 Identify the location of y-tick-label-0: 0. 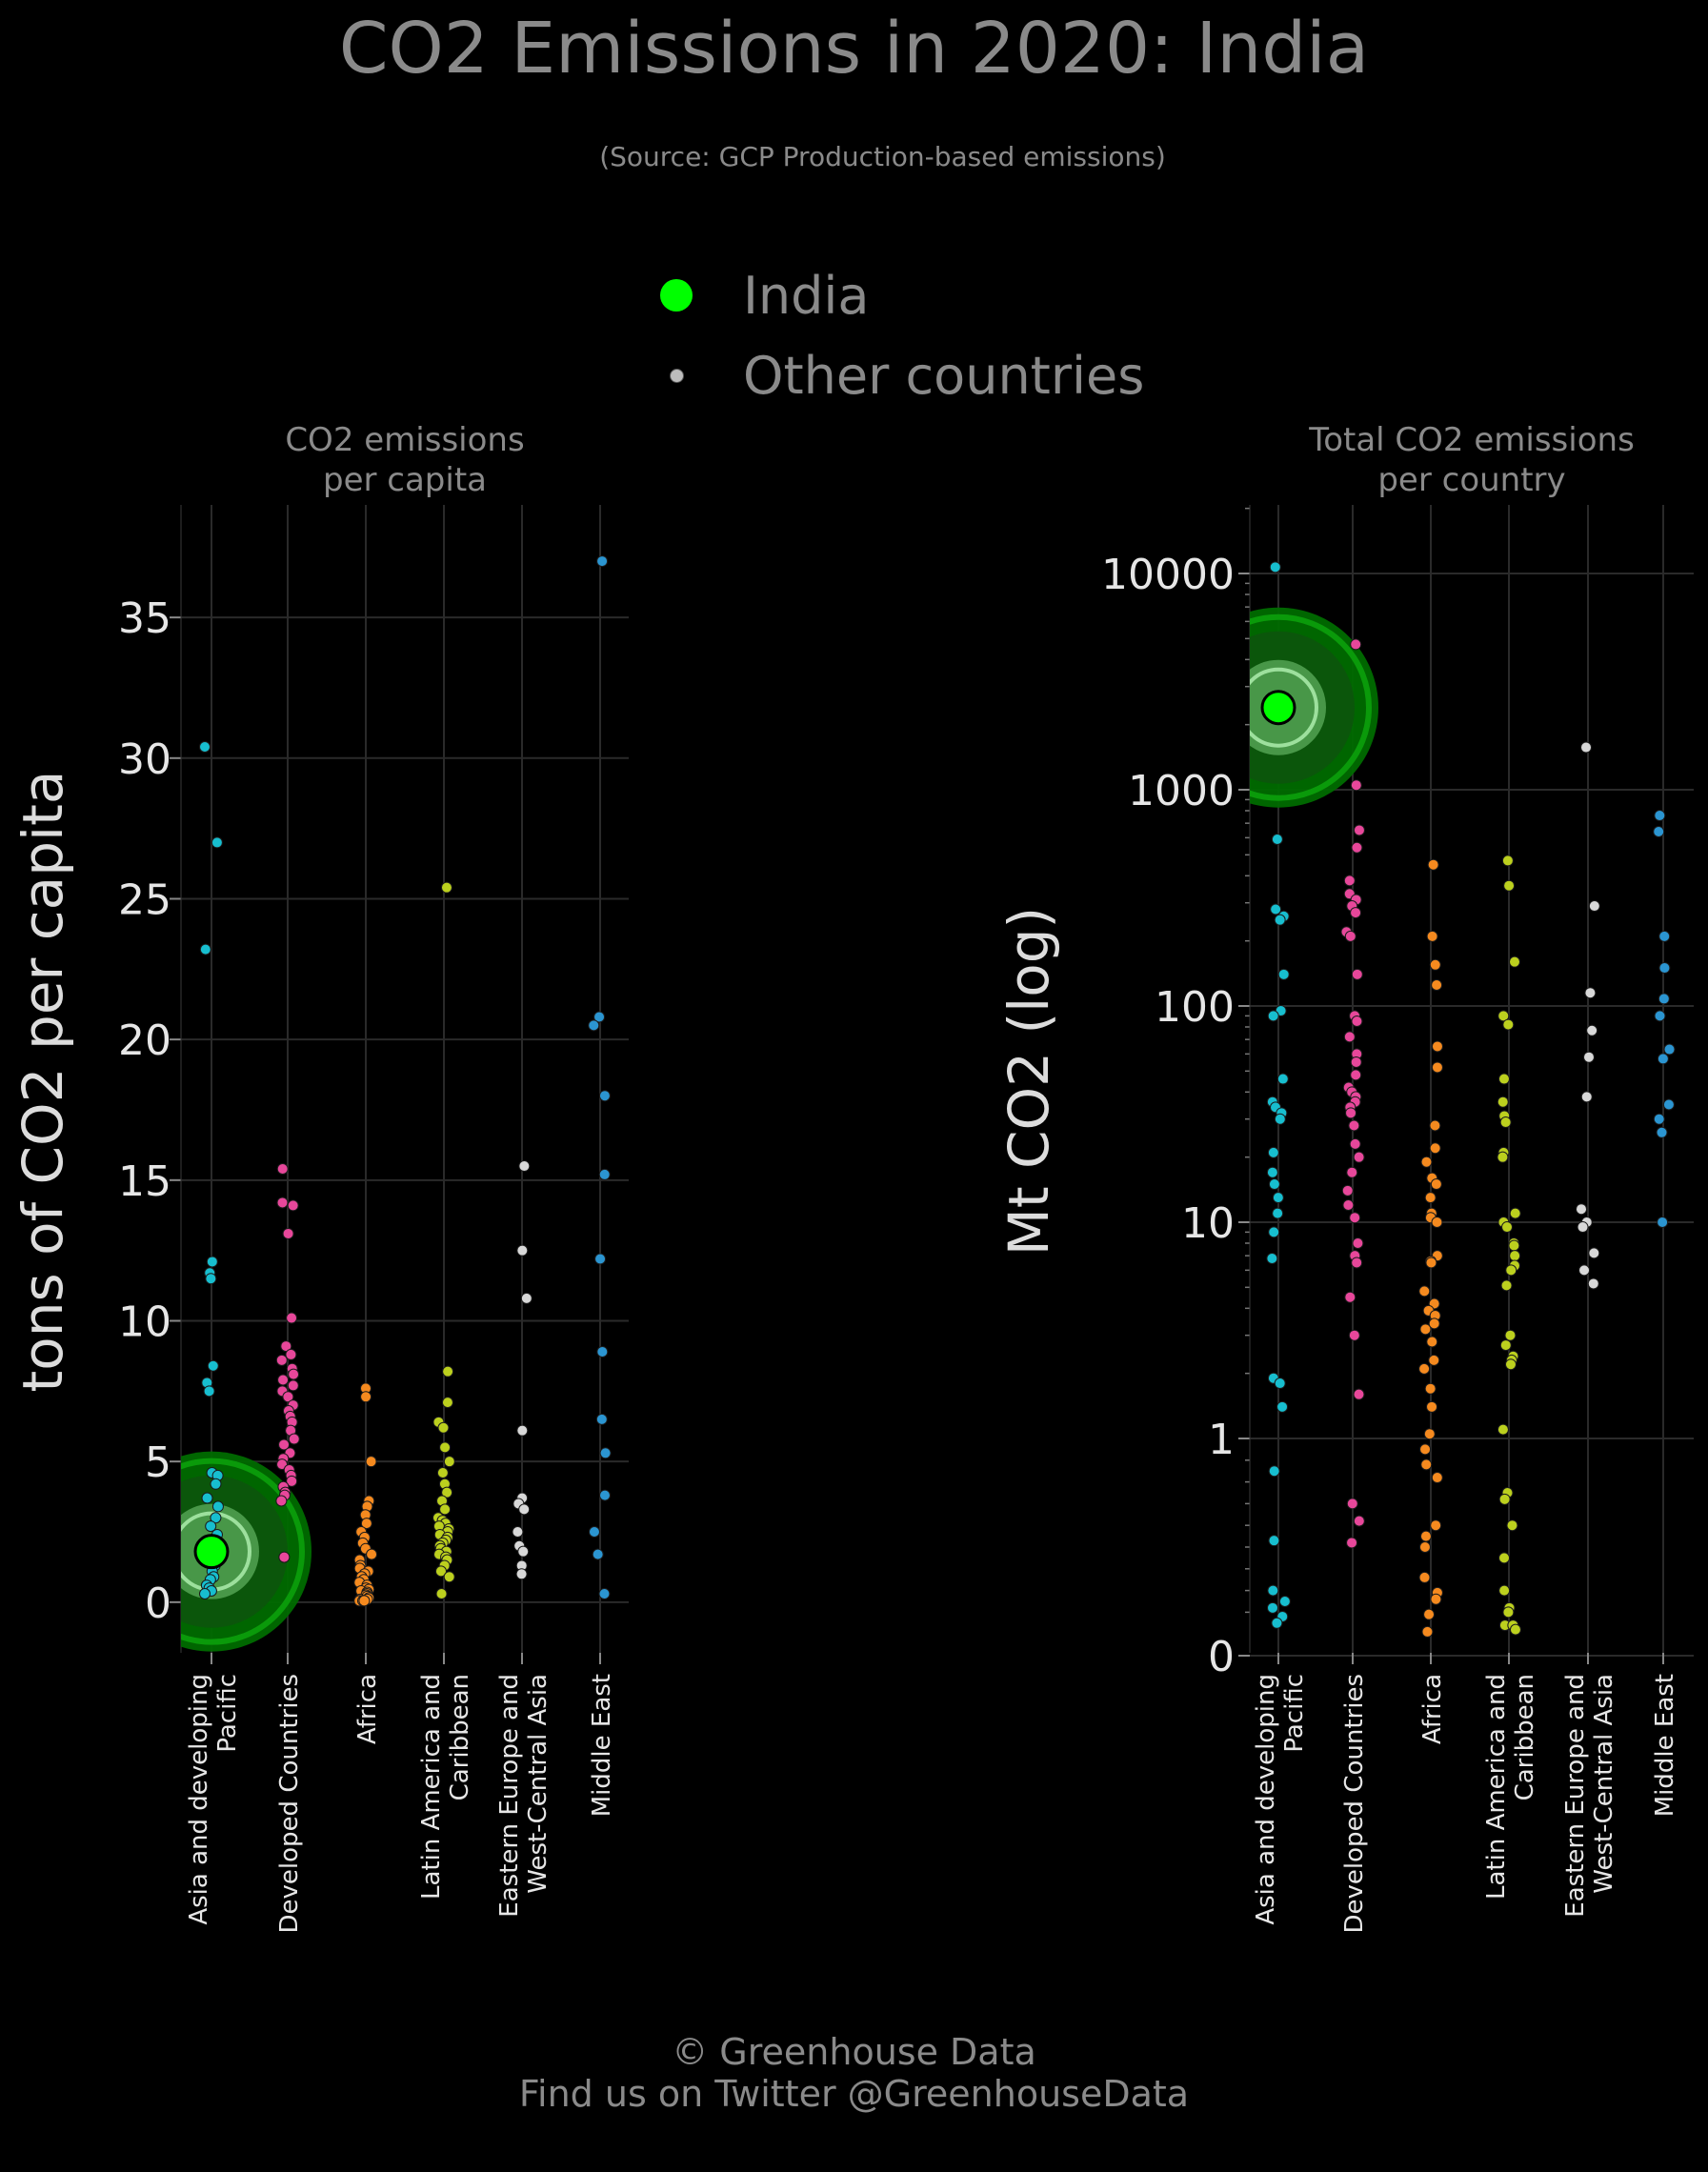
(1222, 1657).